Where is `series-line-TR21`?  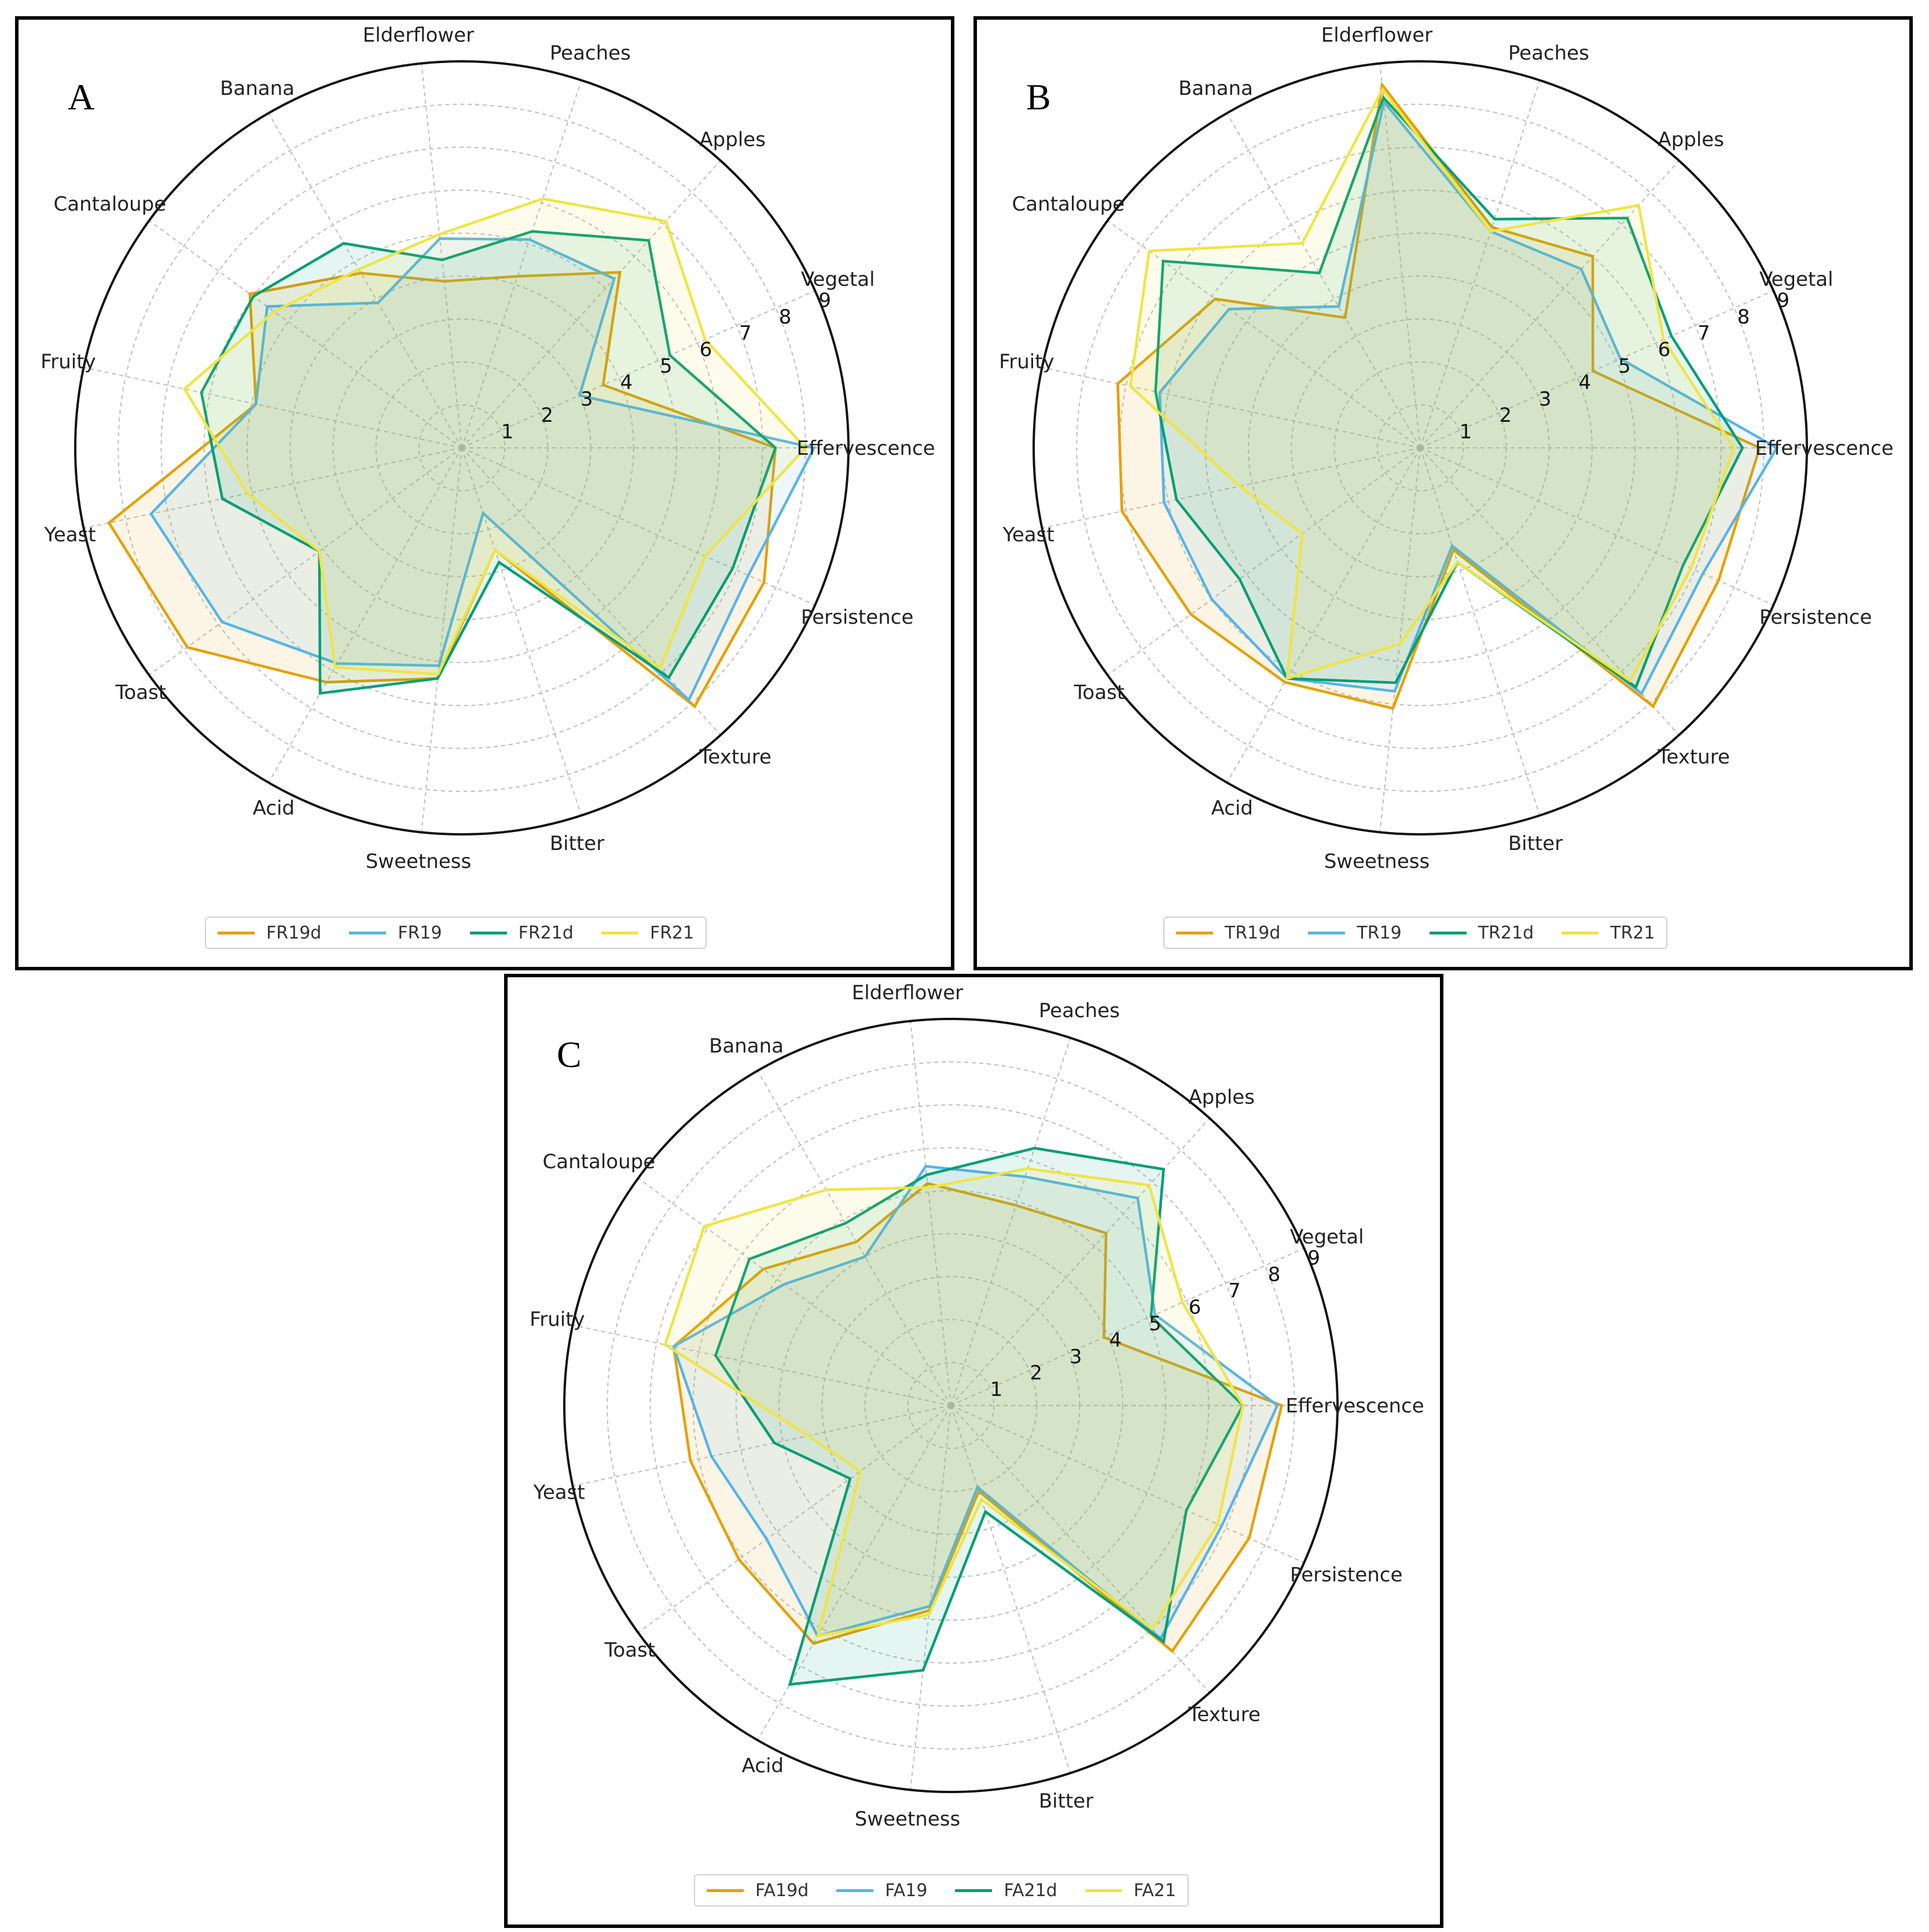
series-line-TR21 is located at coordinates (1432, 384).